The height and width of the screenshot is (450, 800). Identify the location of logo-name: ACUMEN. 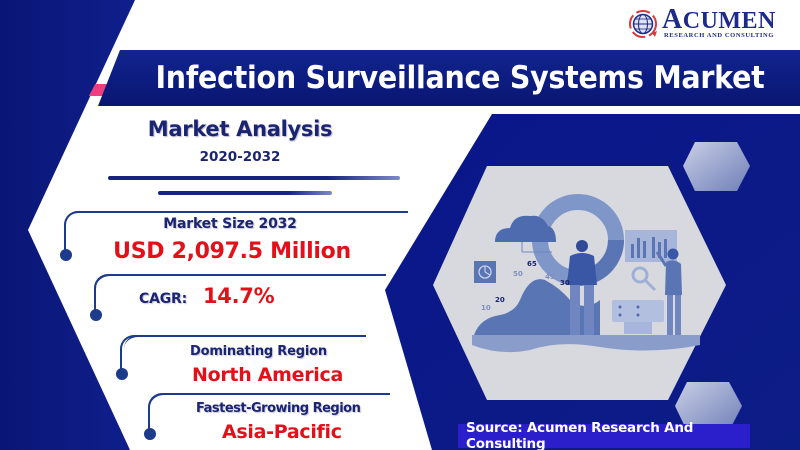
(719, 19).